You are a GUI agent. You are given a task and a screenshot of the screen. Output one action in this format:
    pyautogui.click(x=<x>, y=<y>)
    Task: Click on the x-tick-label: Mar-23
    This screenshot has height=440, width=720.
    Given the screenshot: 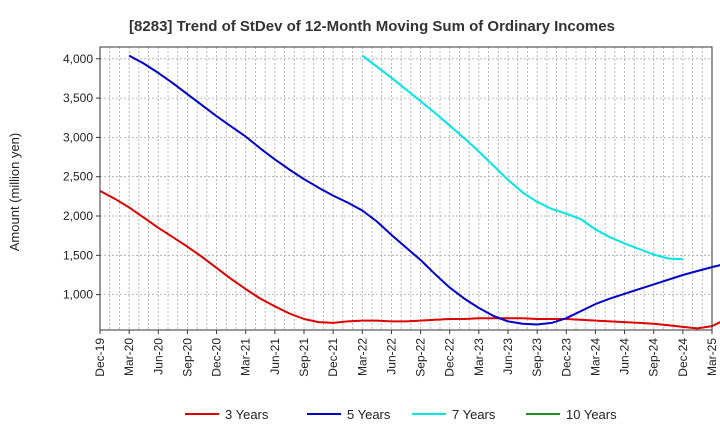 What is the action you would take?
    pyautogui.click(x=479, y=357)
    